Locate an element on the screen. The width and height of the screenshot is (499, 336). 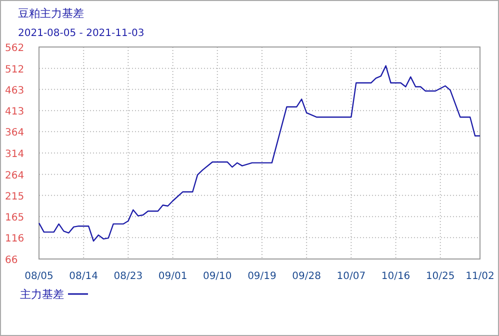
x-tick-label: 09/19 is located at coordinates (262, 276).